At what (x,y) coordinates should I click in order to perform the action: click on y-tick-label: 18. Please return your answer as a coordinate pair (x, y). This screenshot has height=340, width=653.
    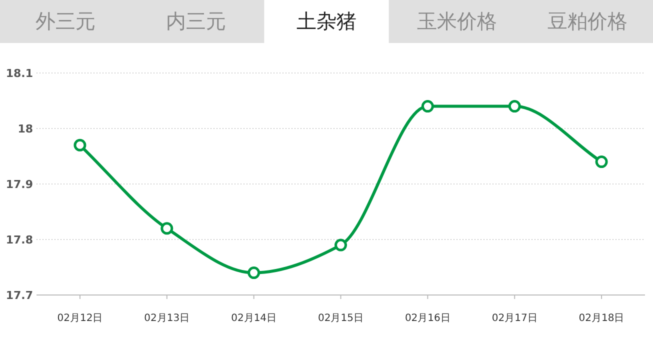
    Looking at the image, I should click on (25, 129).